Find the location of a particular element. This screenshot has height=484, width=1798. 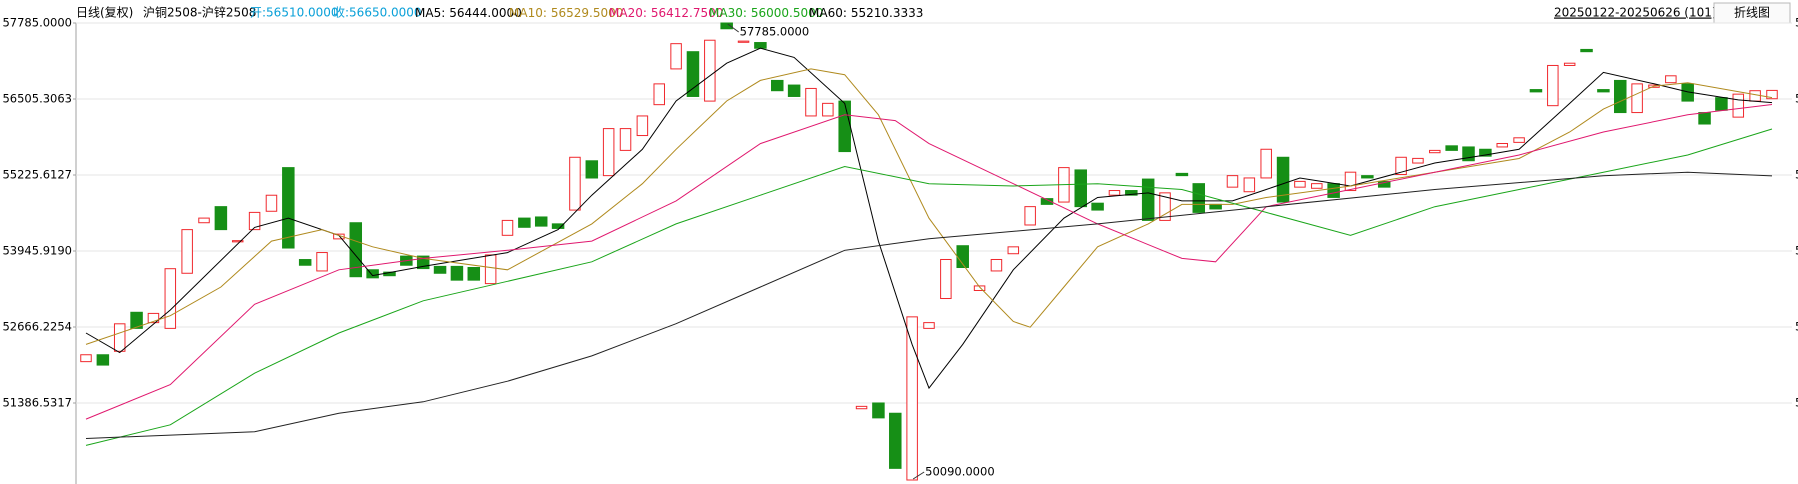

legend-item: MA5: 56444.0000 is located at coordinates (468, 13).